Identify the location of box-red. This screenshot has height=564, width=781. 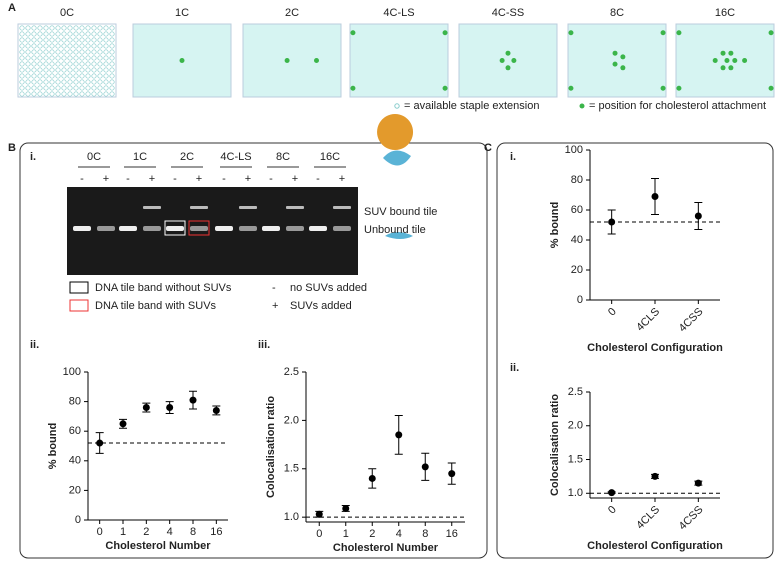
(199, 228).